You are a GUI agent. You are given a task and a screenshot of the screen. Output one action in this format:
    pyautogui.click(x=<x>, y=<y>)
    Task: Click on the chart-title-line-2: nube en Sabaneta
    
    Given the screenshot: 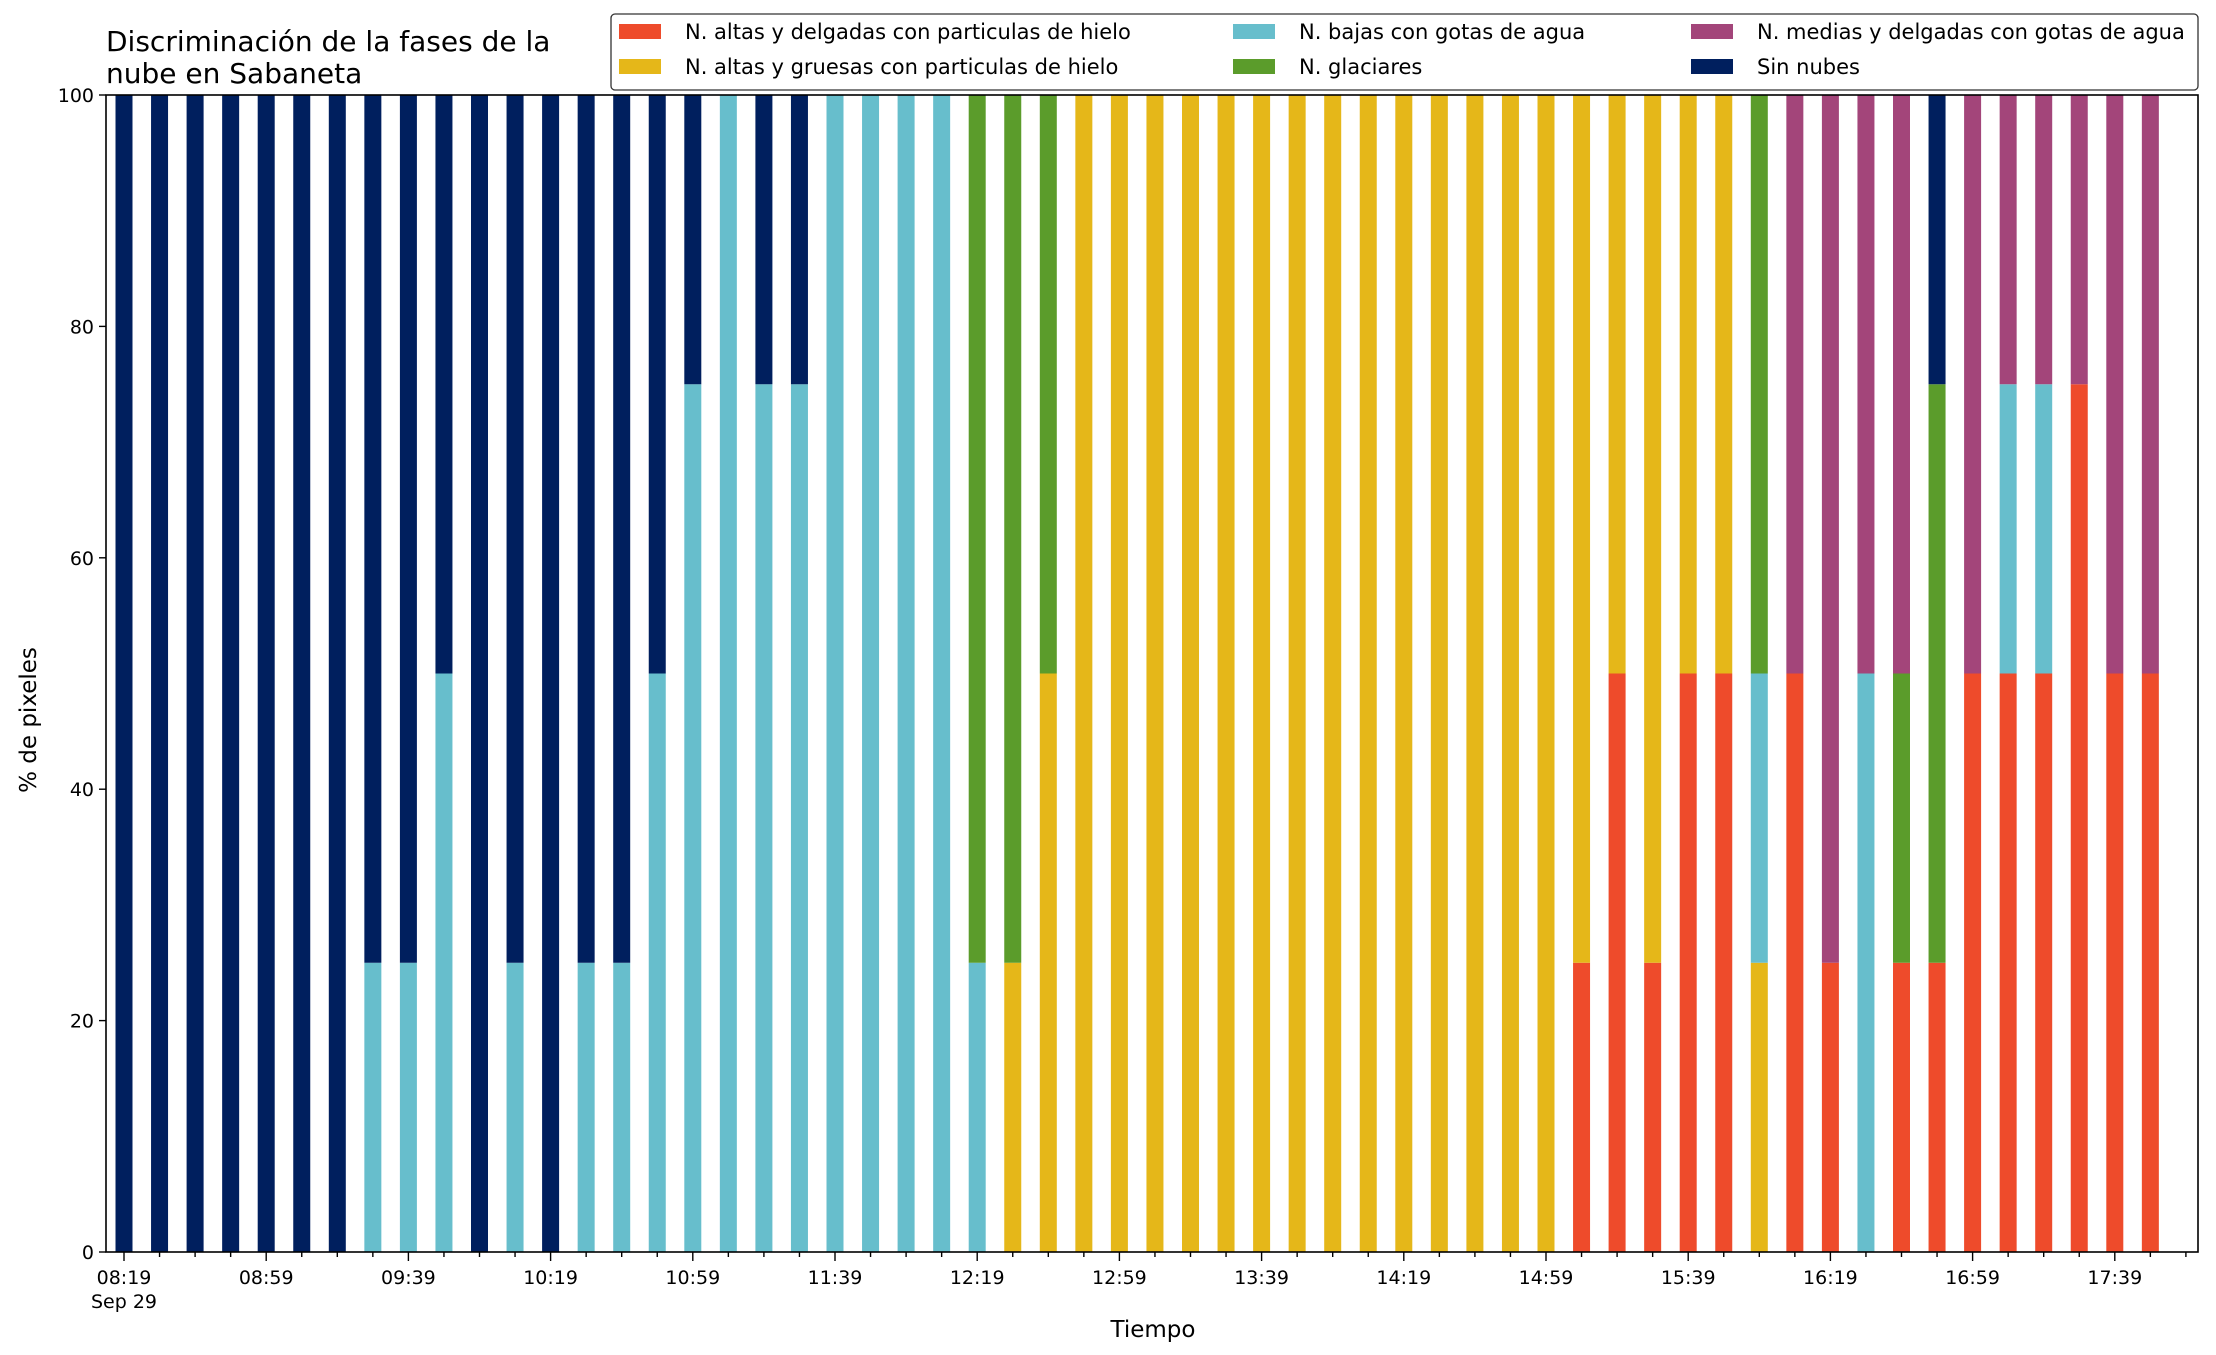 What is the action you would take?
    pyautogui.click(x=234, y=73)
    